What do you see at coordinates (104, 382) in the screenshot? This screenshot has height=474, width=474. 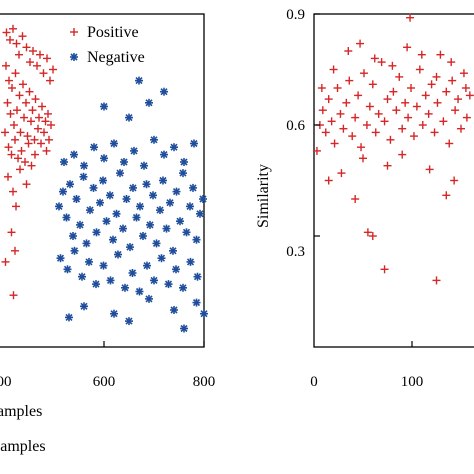 I see `left-xtick-label-600: 600` at bounding box center [104, 382].